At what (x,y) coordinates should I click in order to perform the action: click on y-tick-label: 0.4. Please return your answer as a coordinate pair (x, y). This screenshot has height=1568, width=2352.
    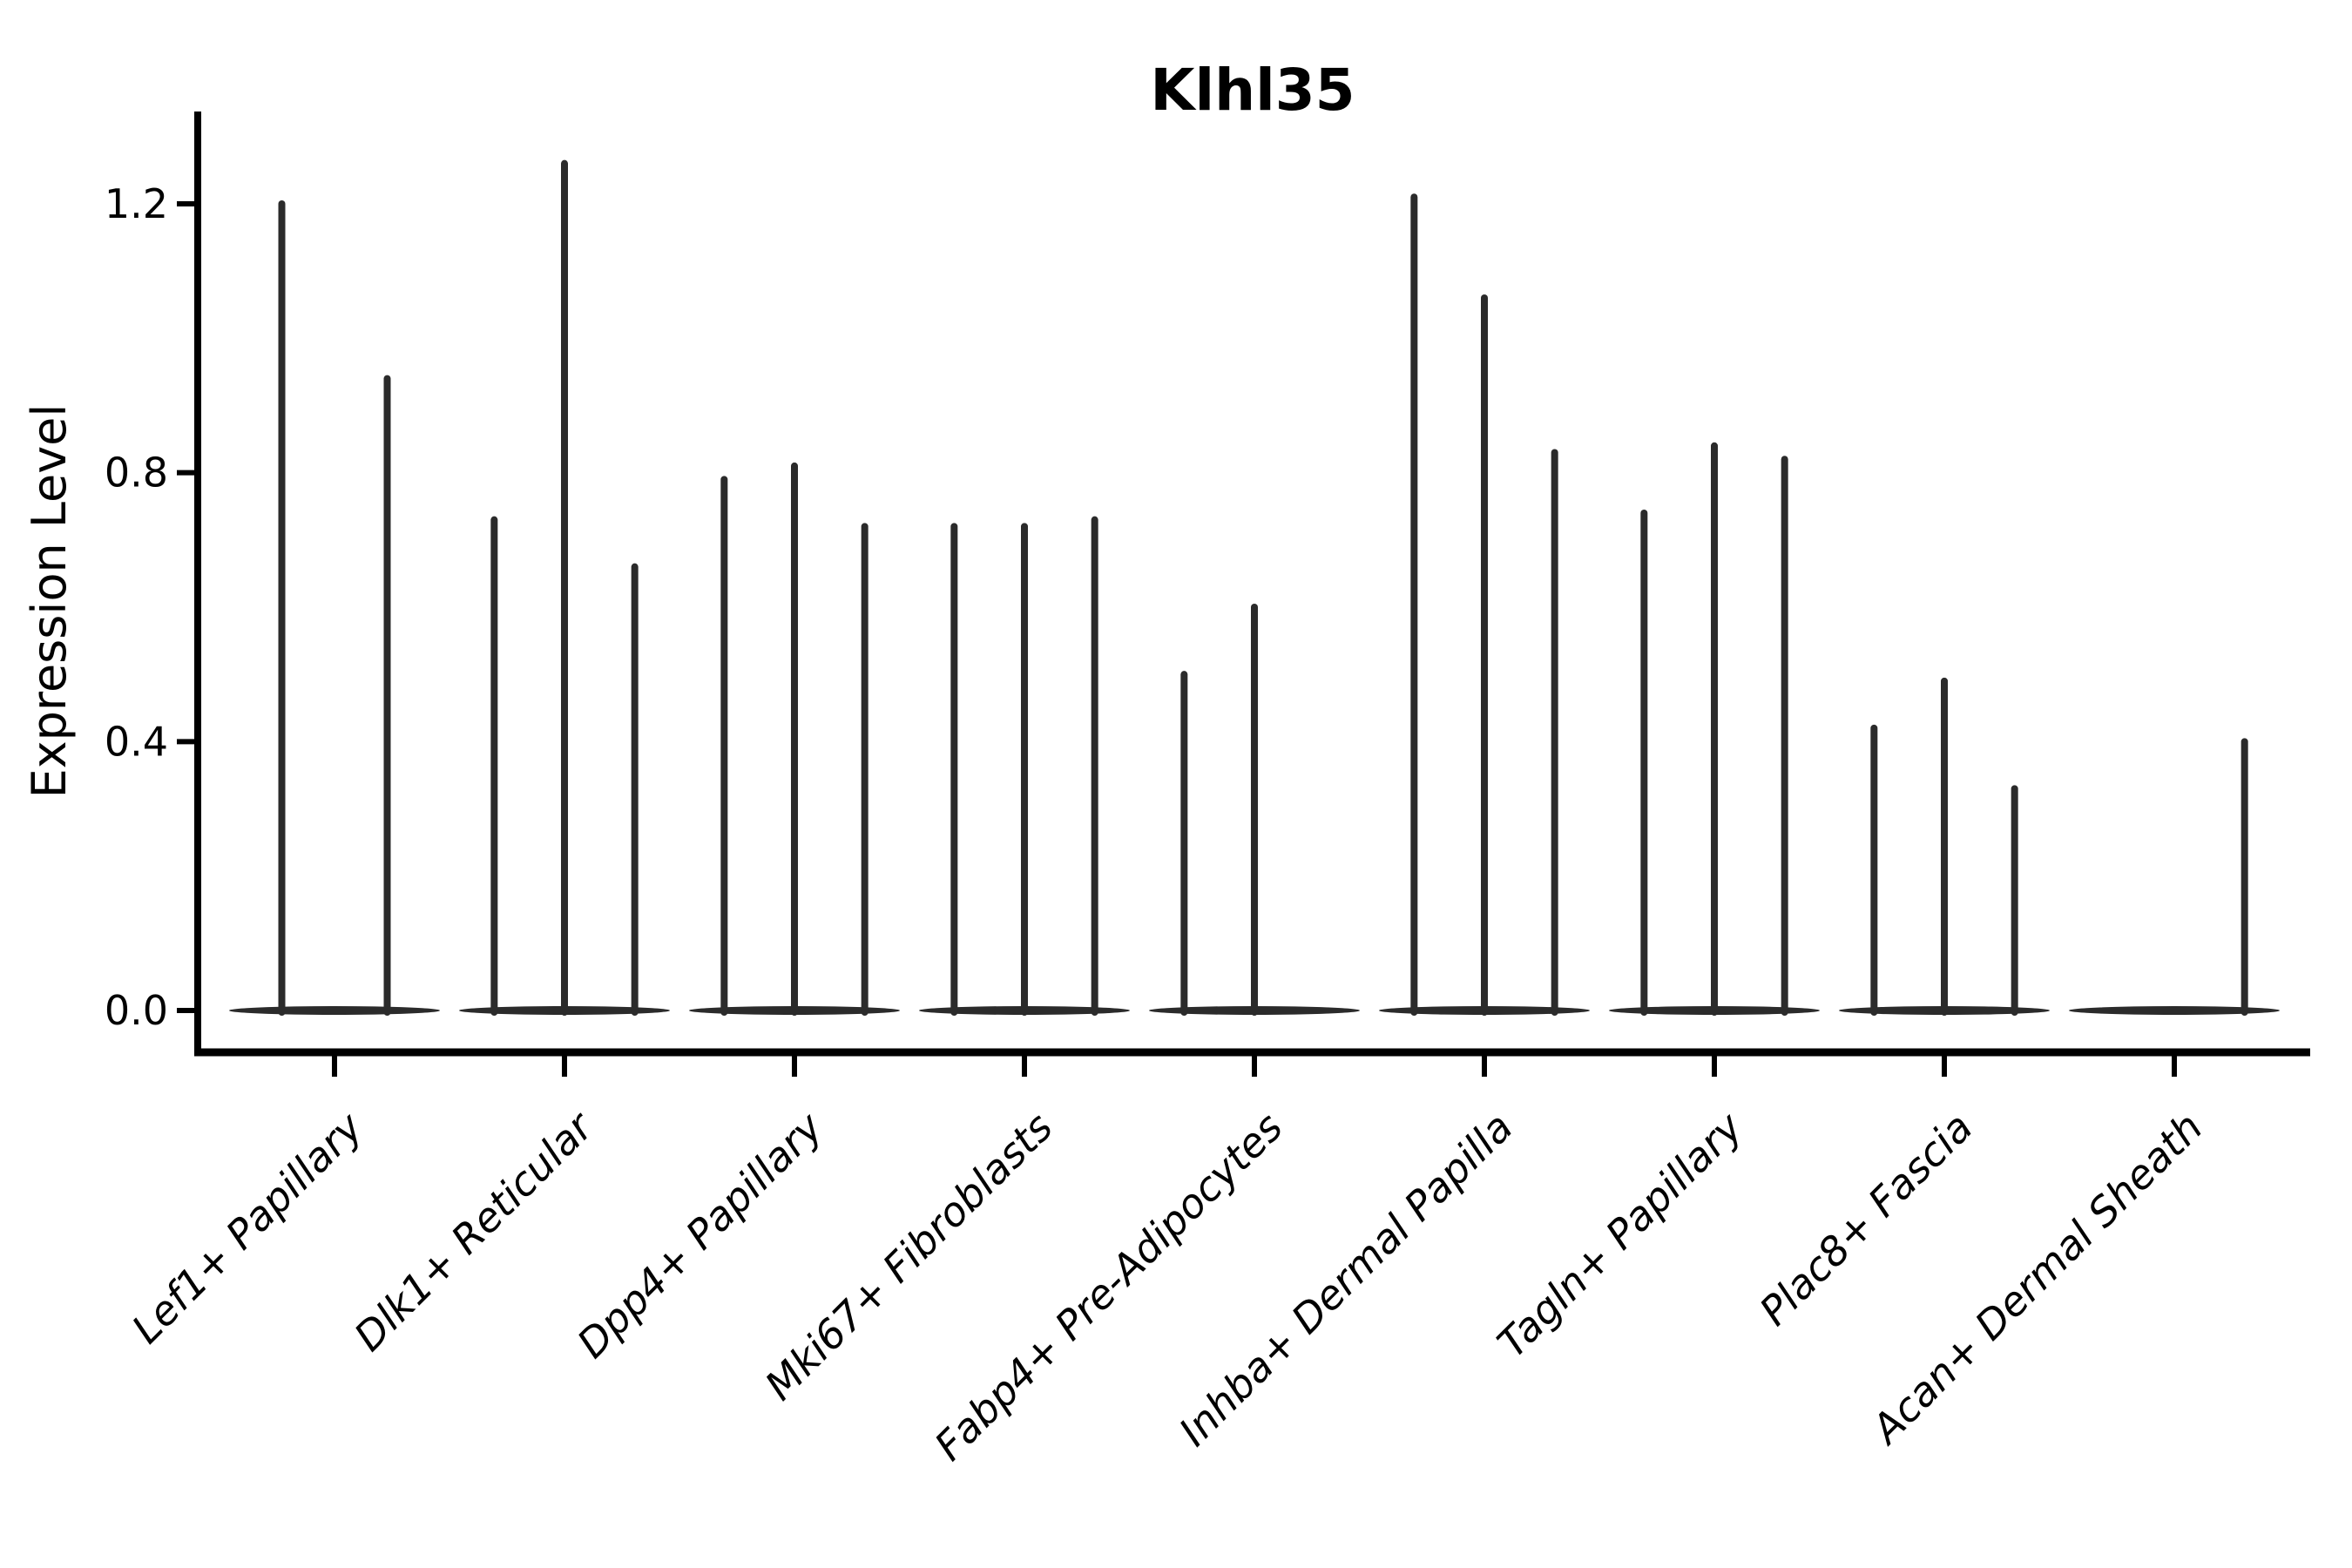
    Looking at the image, I should click on (136, 741).